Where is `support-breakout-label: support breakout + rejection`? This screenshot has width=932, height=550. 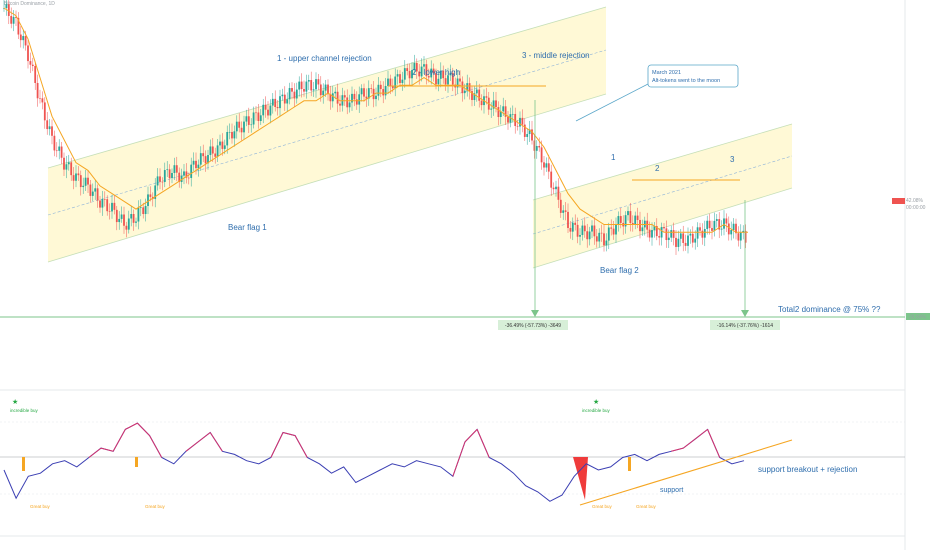
support-breakout-label: support breakout + rejection is located at coordinates (807, 469).